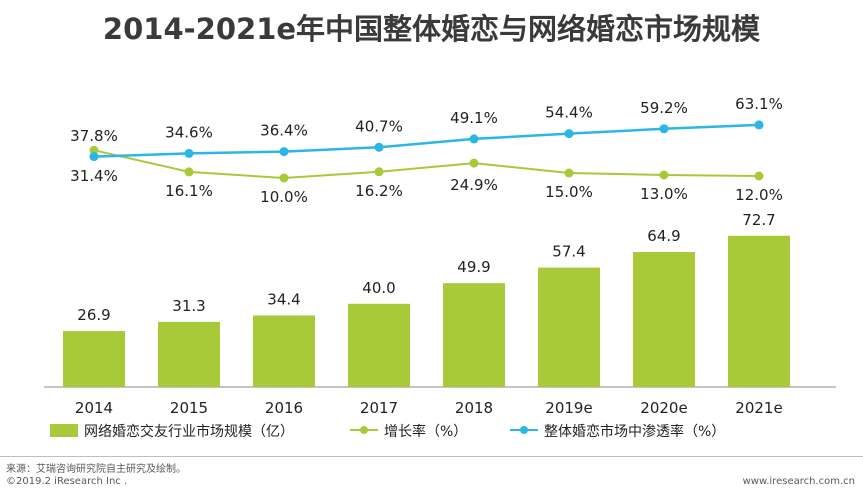 Image resolution: width=863 pixels, height=494 pixels. What do you see at coordinates (663, 408) in the screenshot?
I see `x-tick-2020e: 2020e` at bounding box center [663, 408].